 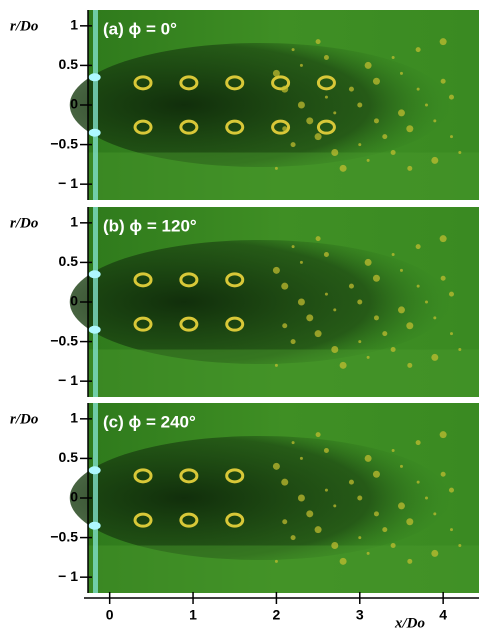 I want to click on x-tick-label: 2, so click(x=277, y=615).